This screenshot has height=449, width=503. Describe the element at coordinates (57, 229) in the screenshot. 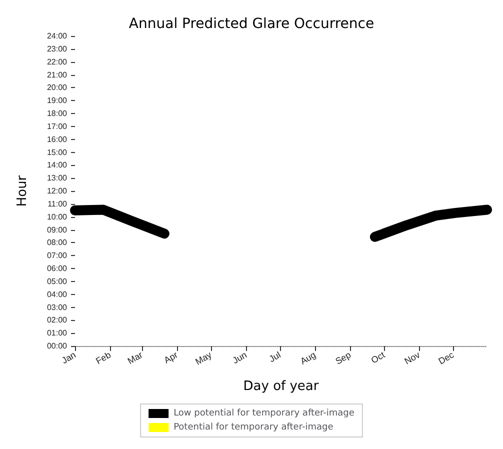

I see `y-tick-label: 09:00` at that location.